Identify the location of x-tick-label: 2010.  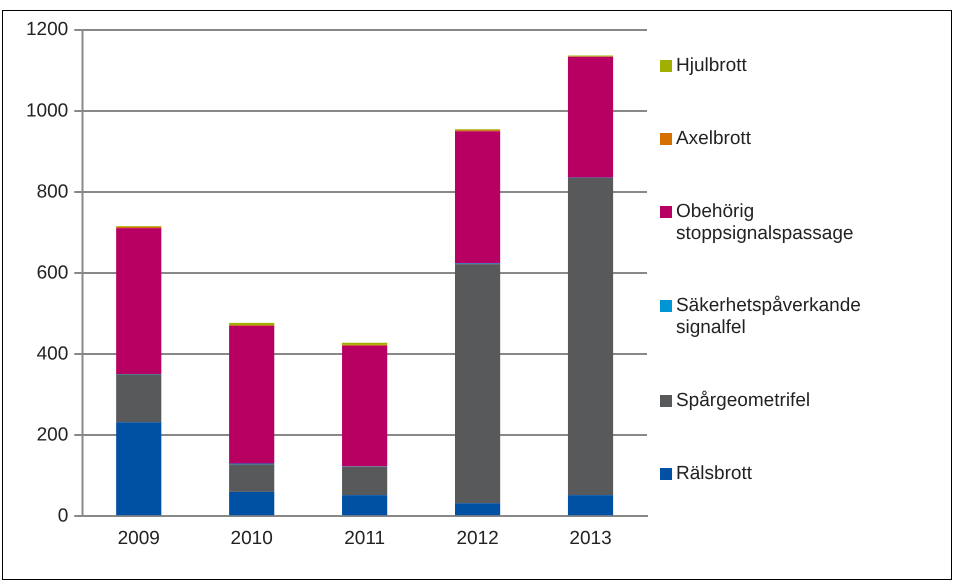
(251, 538).